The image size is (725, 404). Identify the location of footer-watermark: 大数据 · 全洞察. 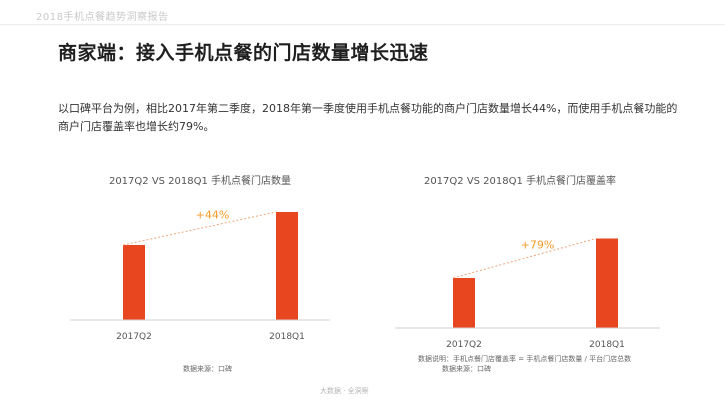
(344, 391).